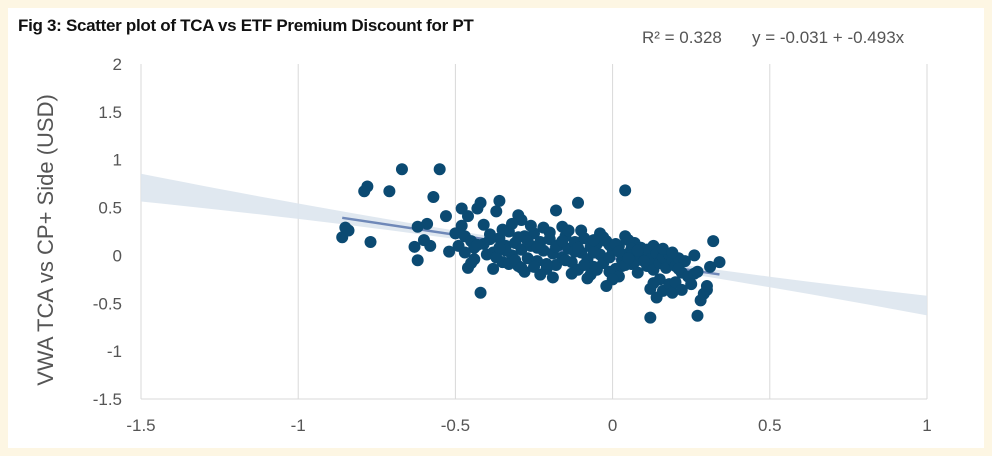 The image size is (992, 456). I want to click on y-tick-label-1: -1, so click(114, 351).